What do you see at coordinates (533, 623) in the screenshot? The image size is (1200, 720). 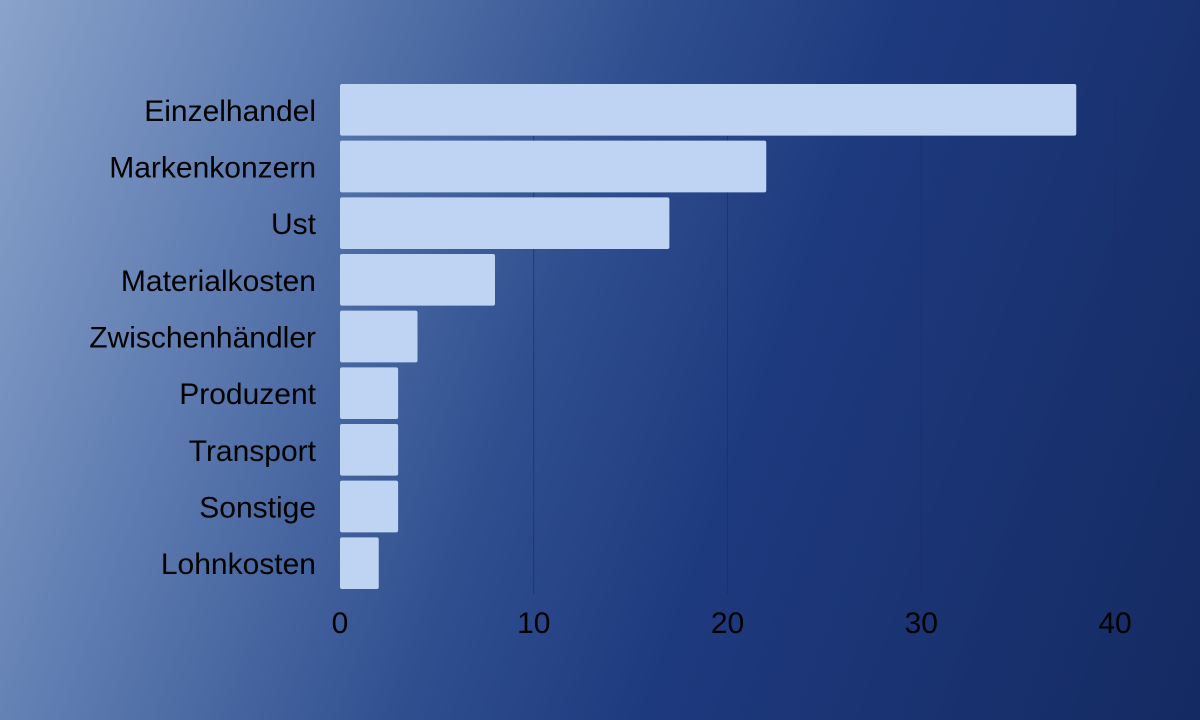 I see `x-tick-label: 10` at bounding box center [533, 623].